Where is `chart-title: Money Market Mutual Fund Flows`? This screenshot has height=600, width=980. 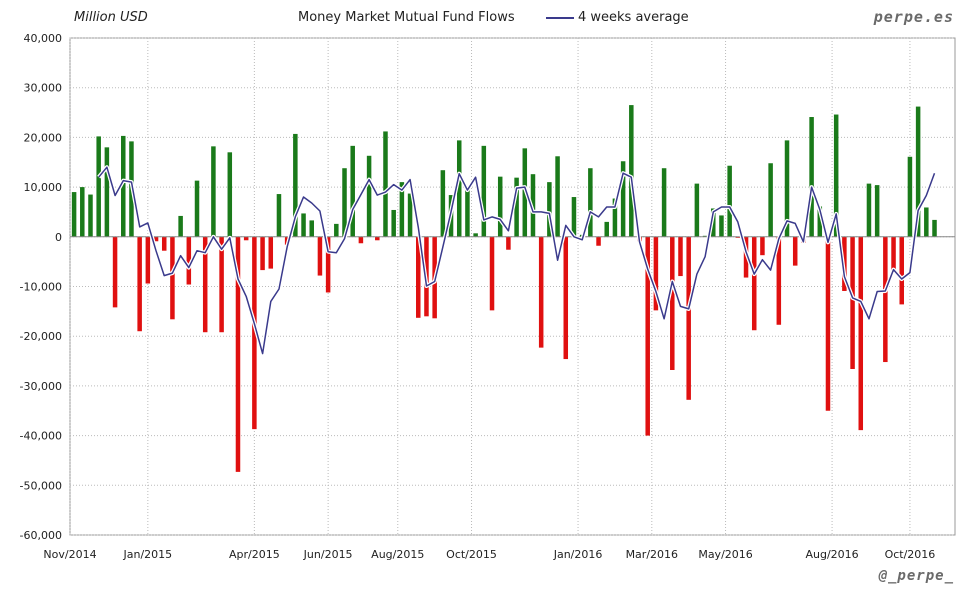
chart-title: Money Market Mutual Fund Flows is located at coordinates (406, 17).